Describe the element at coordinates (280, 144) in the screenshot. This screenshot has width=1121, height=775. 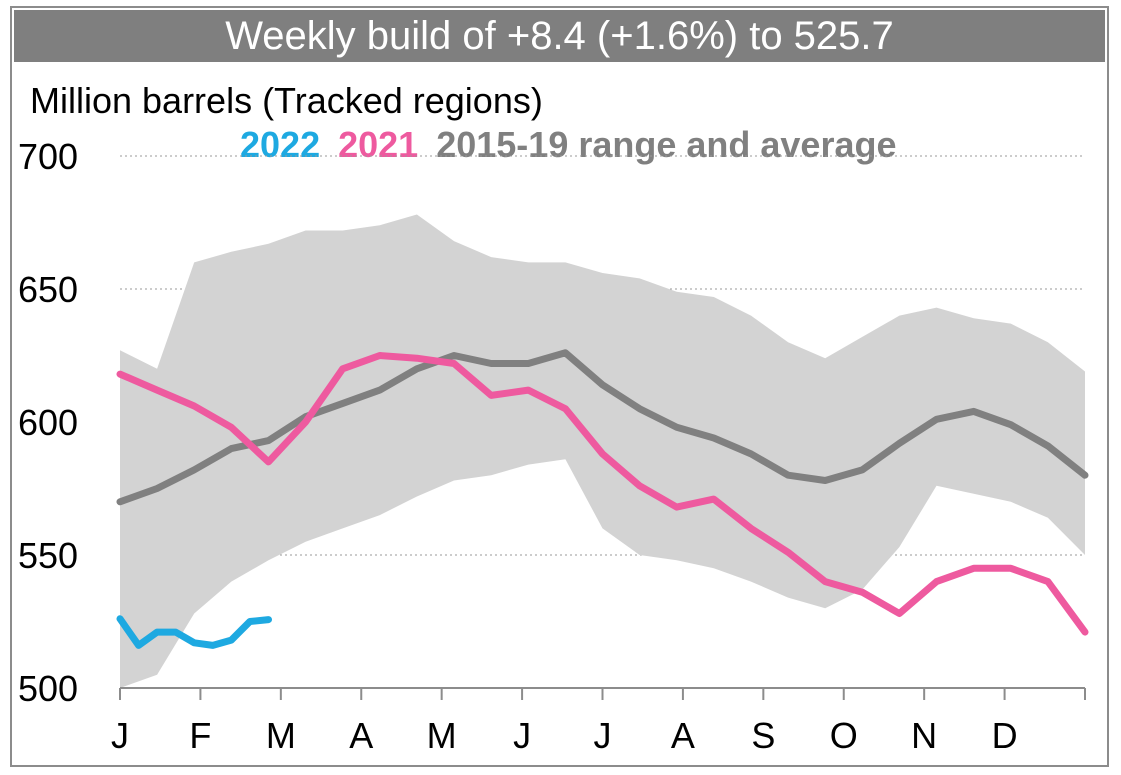
I see `legend-2022: 2022` at that location.